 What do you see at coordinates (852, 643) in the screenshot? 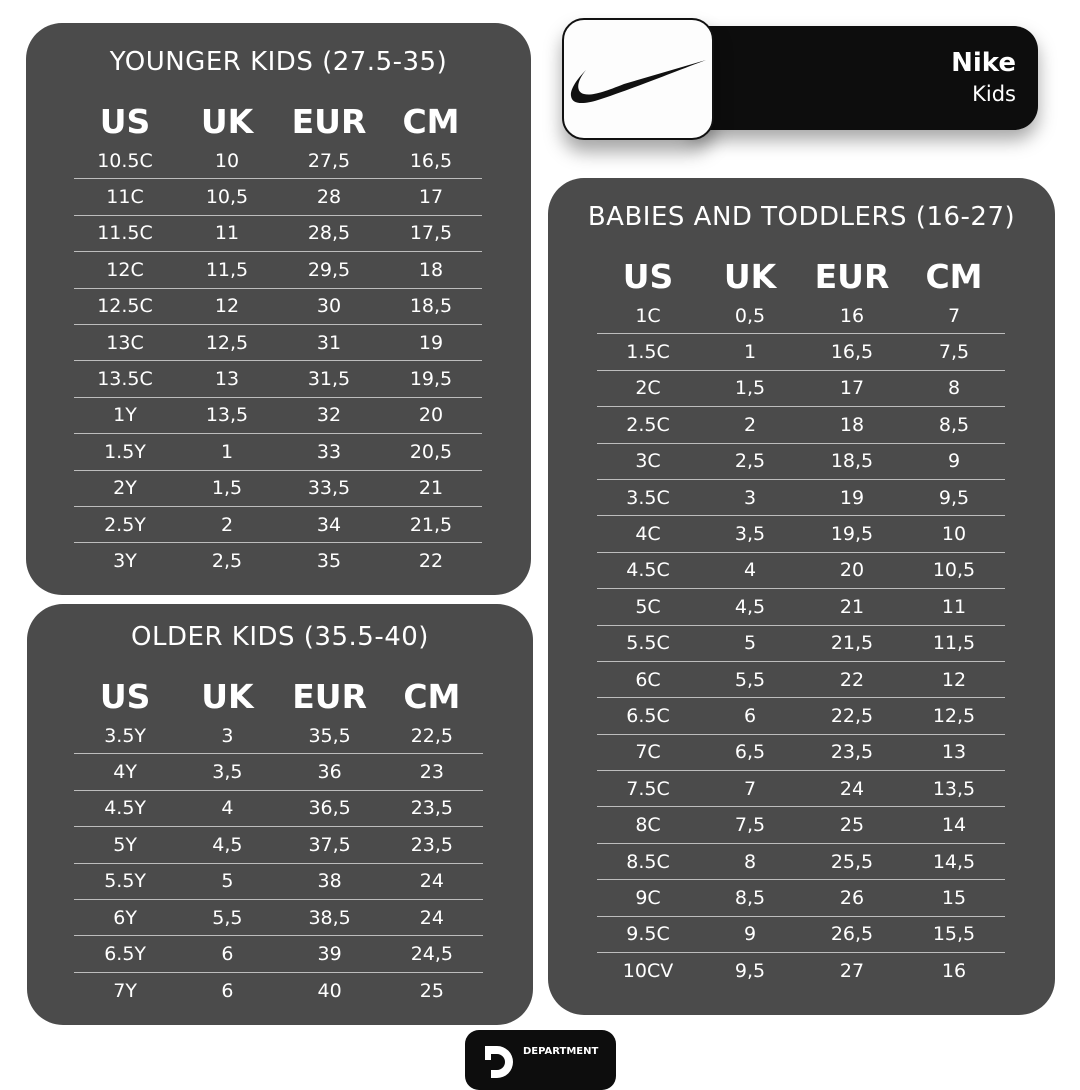
I see `table-cell: 21,5` at bounding box center [852, 643].